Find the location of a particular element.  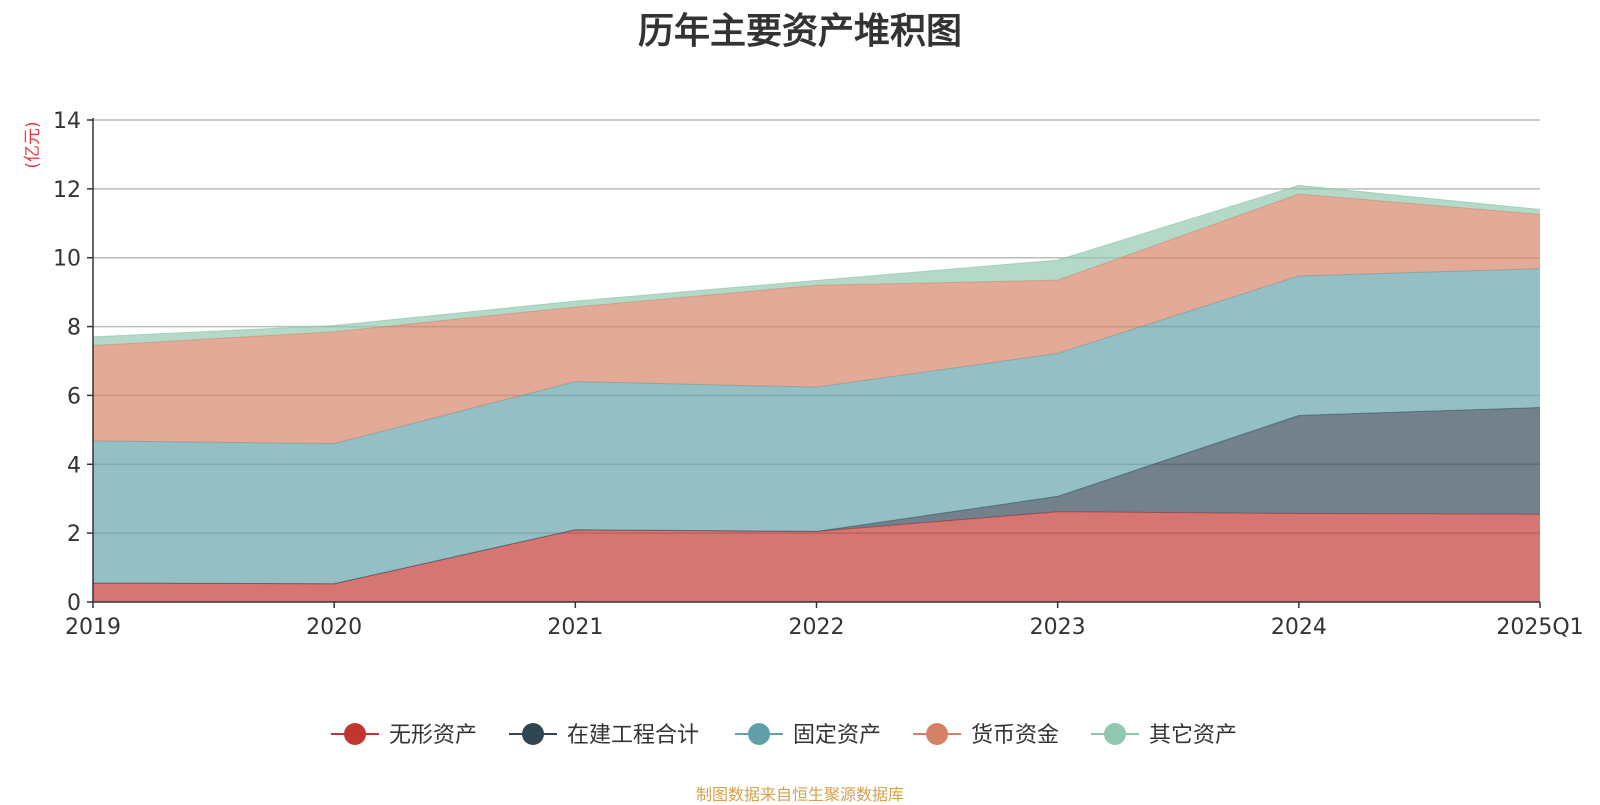

legend-item-3: 货币资金 is located at coordinates (986, 735).